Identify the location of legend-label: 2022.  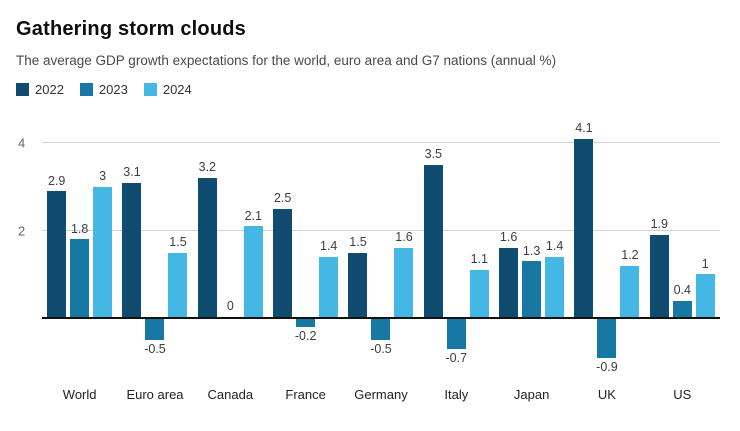
(49, 89).